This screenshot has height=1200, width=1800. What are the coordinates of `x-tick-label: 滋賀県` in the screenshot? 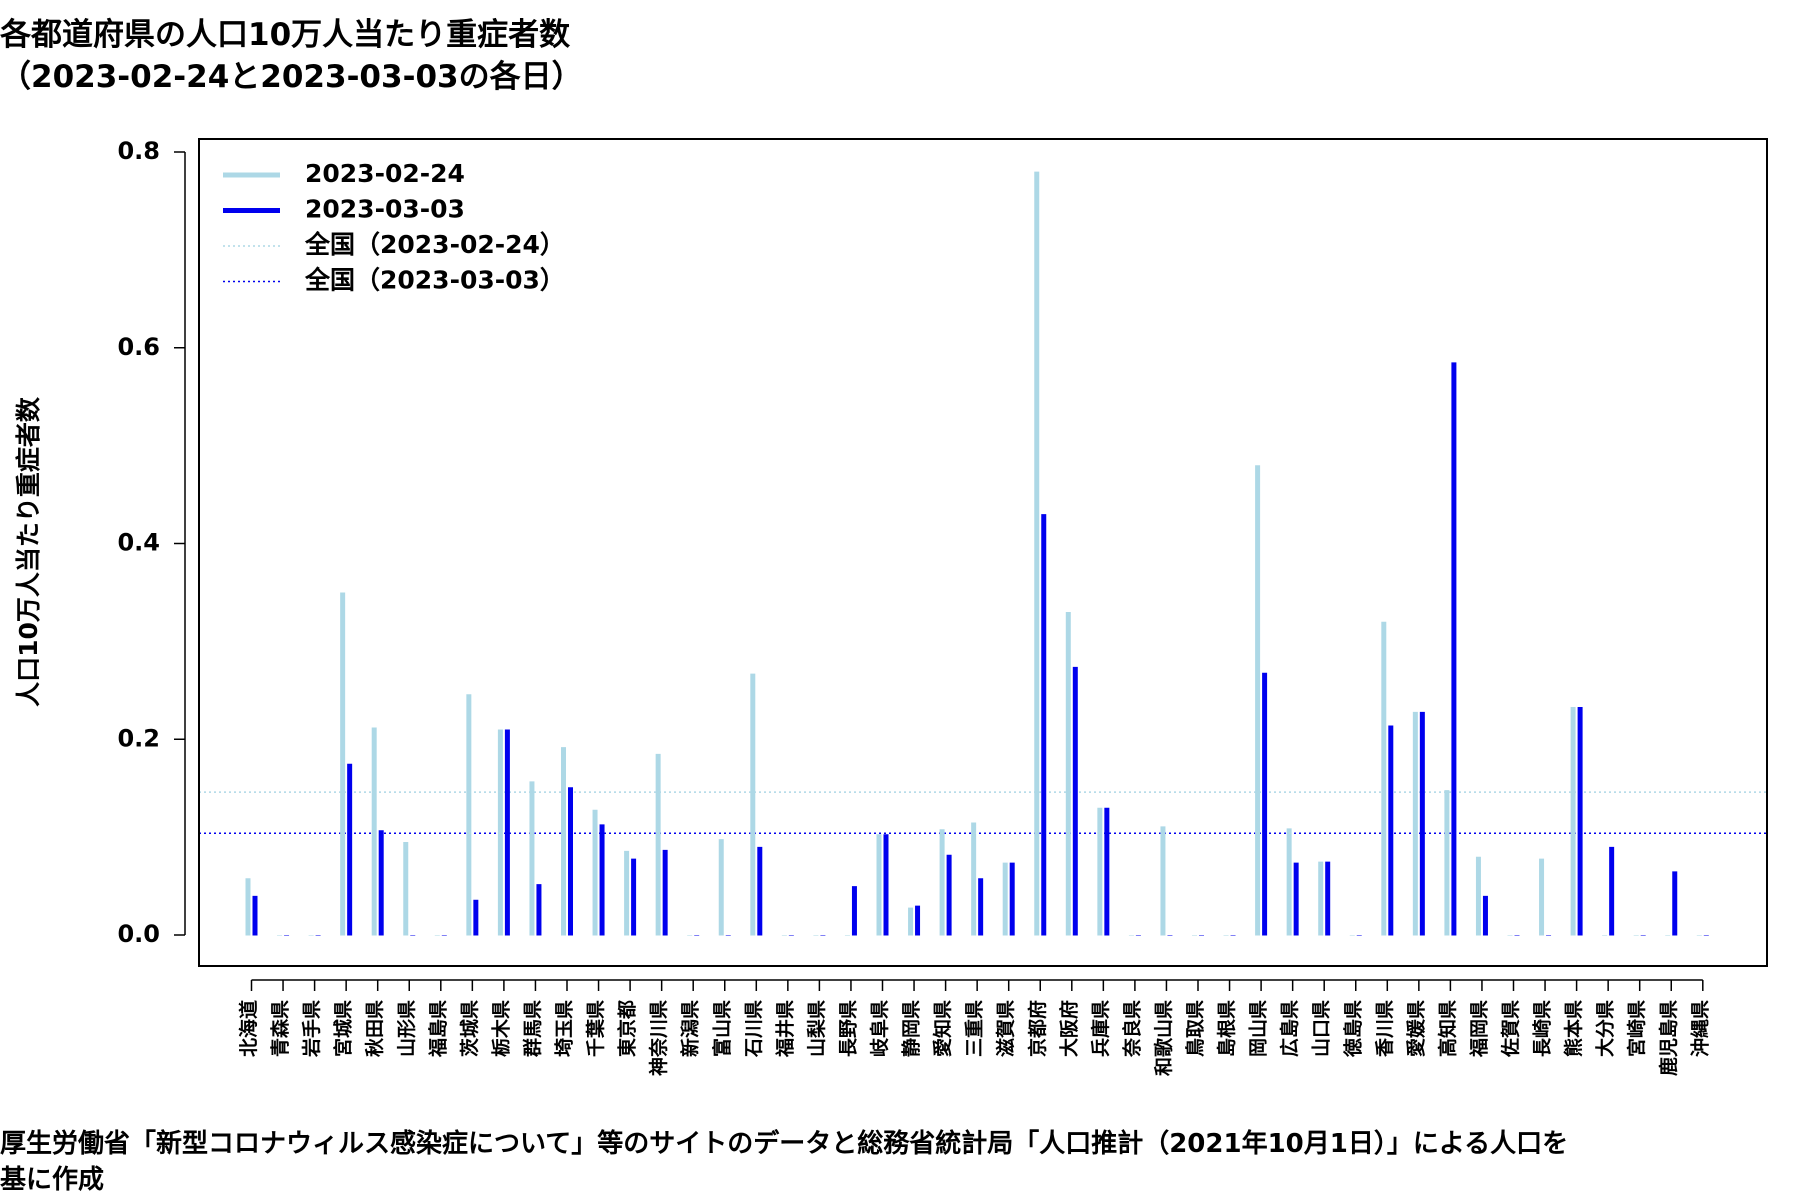 It's located at (1005, 1028).